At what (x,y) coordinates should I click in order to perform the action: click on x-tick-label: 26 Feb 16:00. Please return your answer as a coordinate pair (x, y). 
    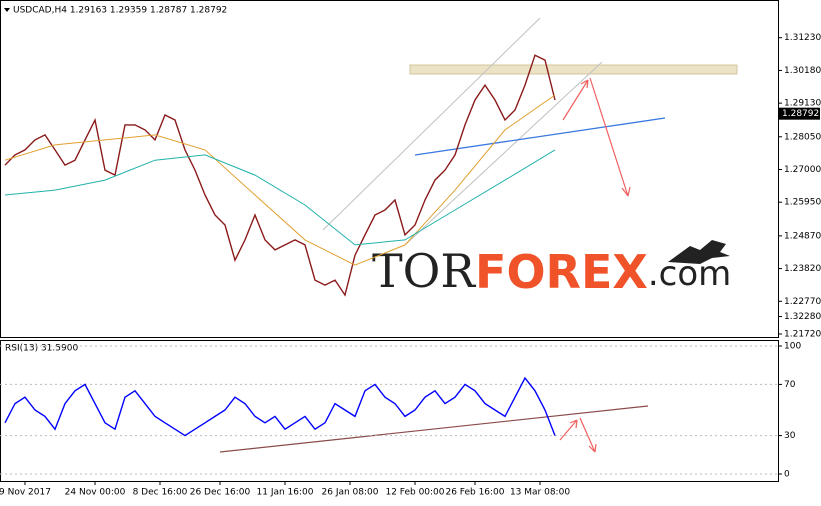
    Looking at the image, I should click on (474, 493).